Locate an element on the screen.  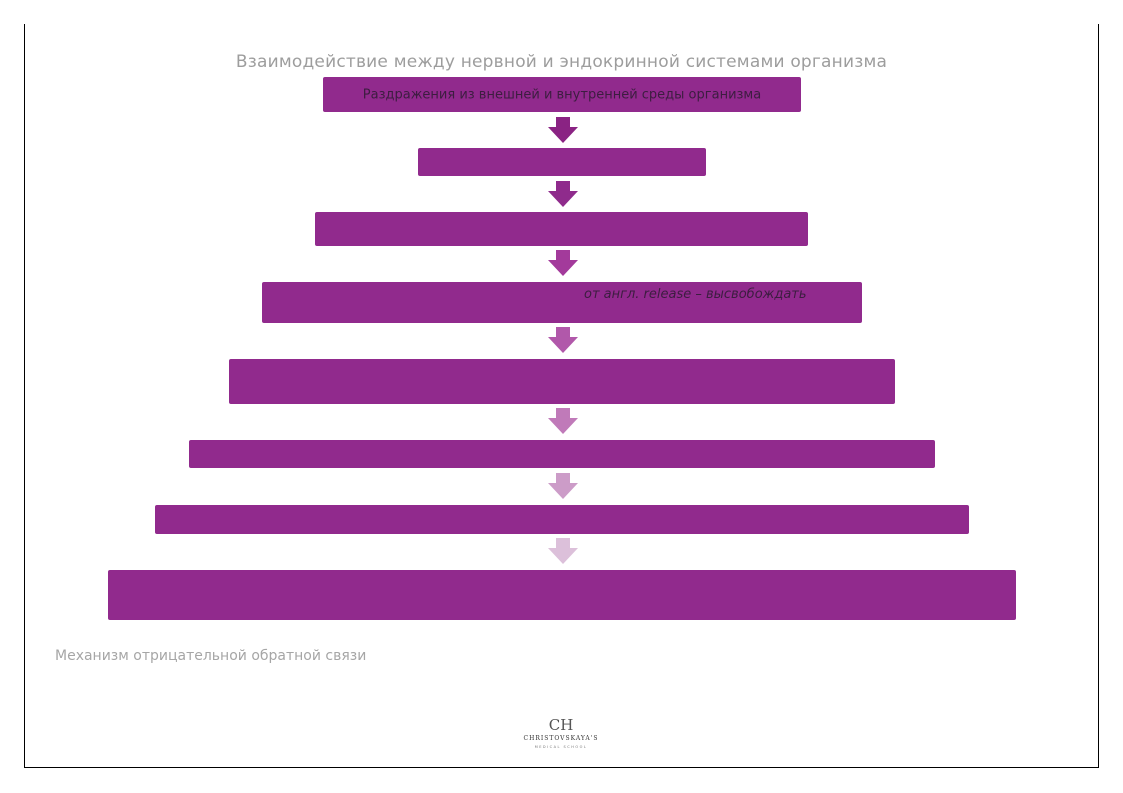
page-border-left is located at coordinates (24, 396).